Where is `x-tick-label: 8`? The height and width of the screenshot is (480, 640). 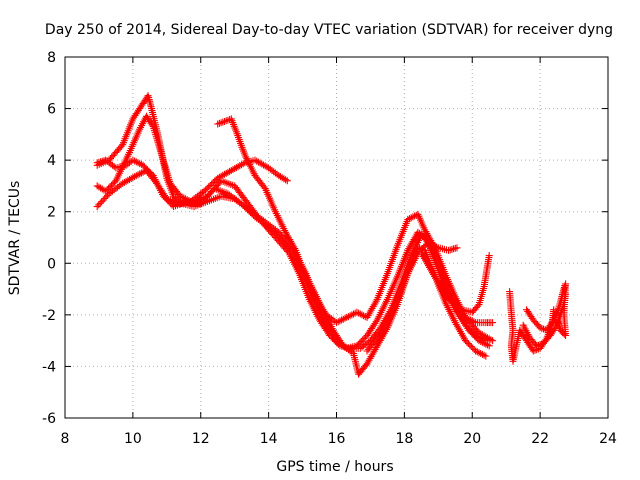
x-tick-label: 8 is located at coordinates (65, 439).